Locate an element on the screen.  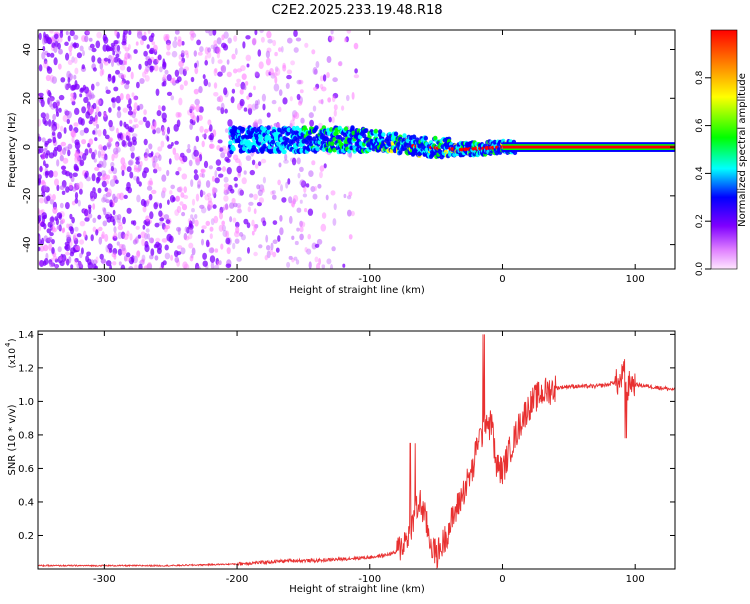
y-tick-label: -20 is located at coordinates (27, 196).